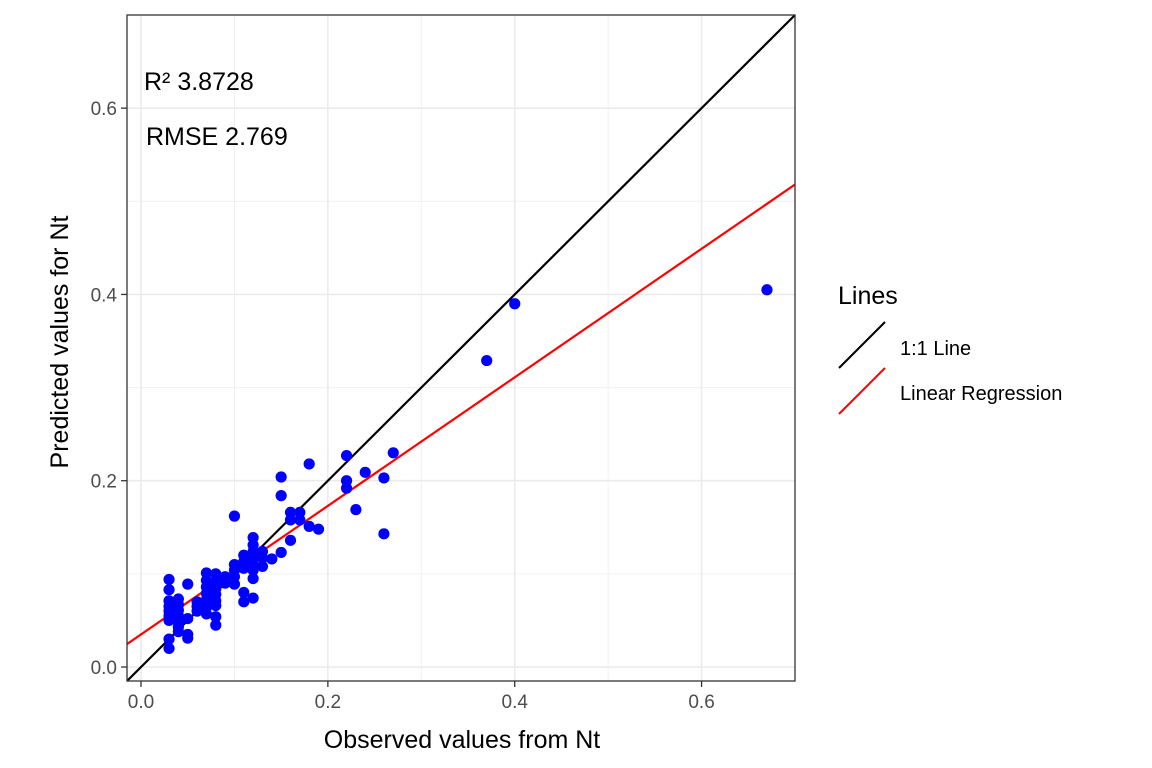  What do you see at coordinates (421, 697) in the screenshot?
I see `x-axis-ticks: 0.0 0.2 0.4 0.6` at bounding box center [421, 697].